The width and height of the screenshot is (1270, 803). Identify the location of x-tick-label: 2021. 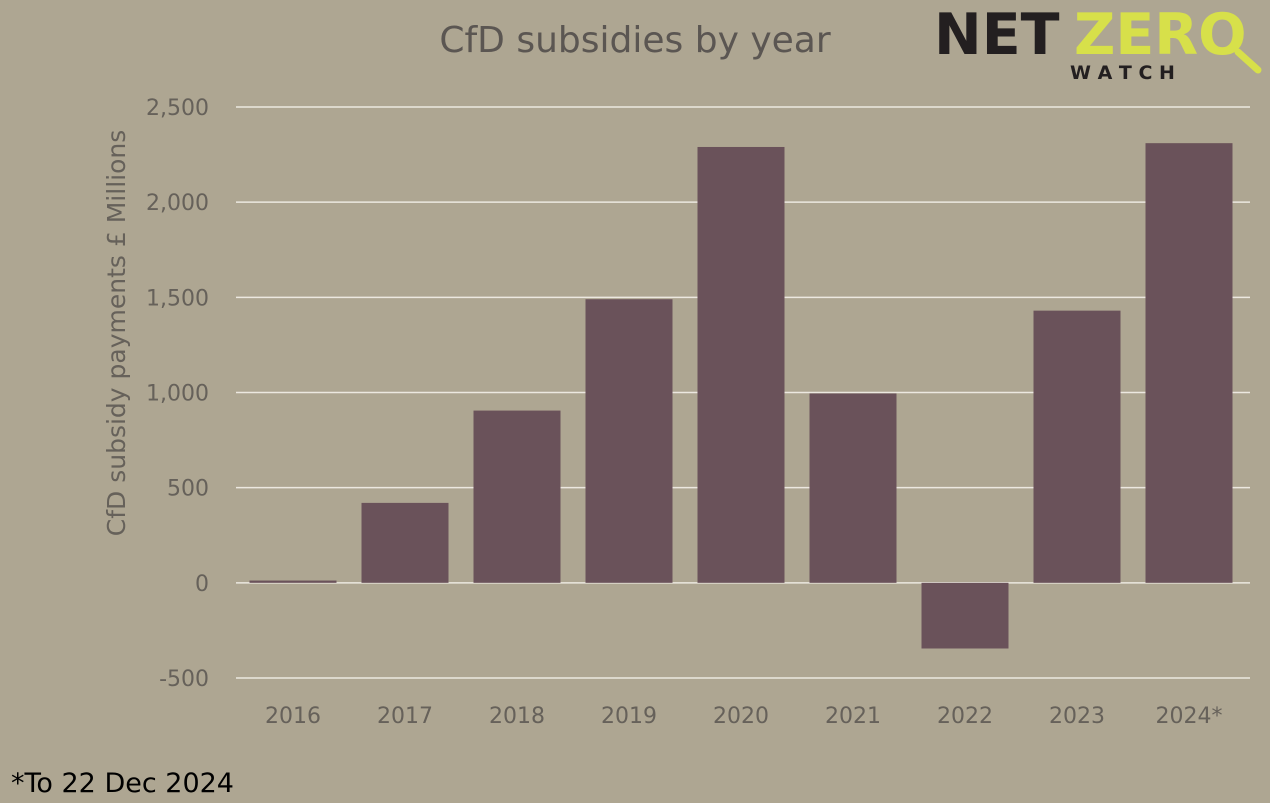
(853, 716).